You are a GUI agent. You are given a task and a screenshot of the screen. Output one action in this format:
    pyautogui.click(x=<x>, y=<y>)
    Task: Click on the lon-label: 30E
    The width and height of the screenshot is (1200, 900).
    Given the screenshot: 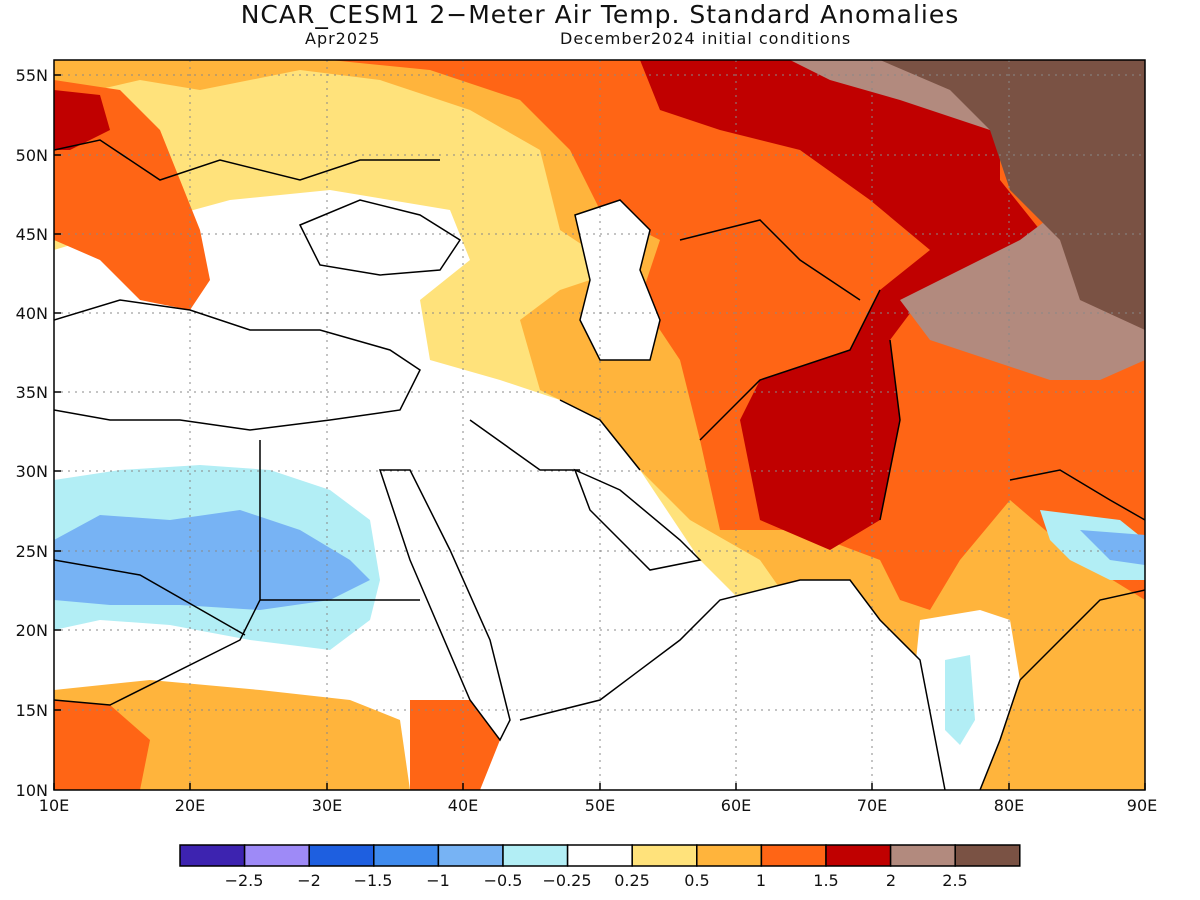 What is the action you would take?
    pyautogui.click(x=327, y=805)
    